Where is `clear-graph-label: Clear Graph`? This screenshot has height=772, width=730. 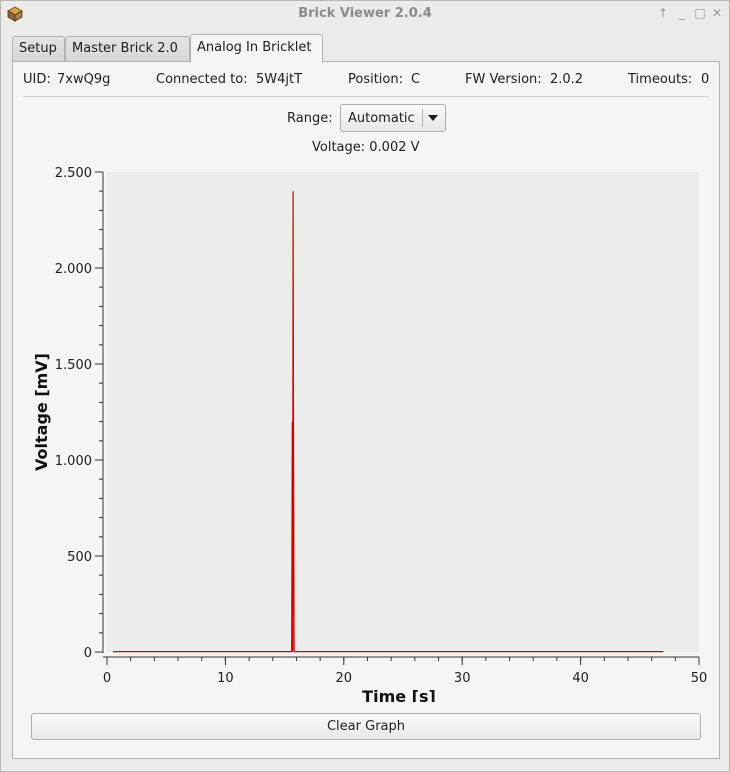 clear-graph-label: Clear Graph is located at coordinates (365, 726).